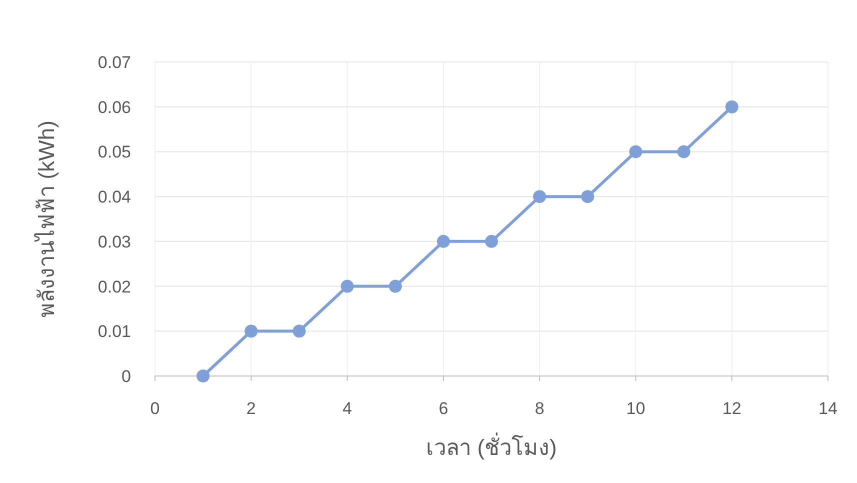 The image size is (857, 483). Describe the element at coordinates (251, 408) in the screenshot. I see `x-tick-label: 2` at that location.